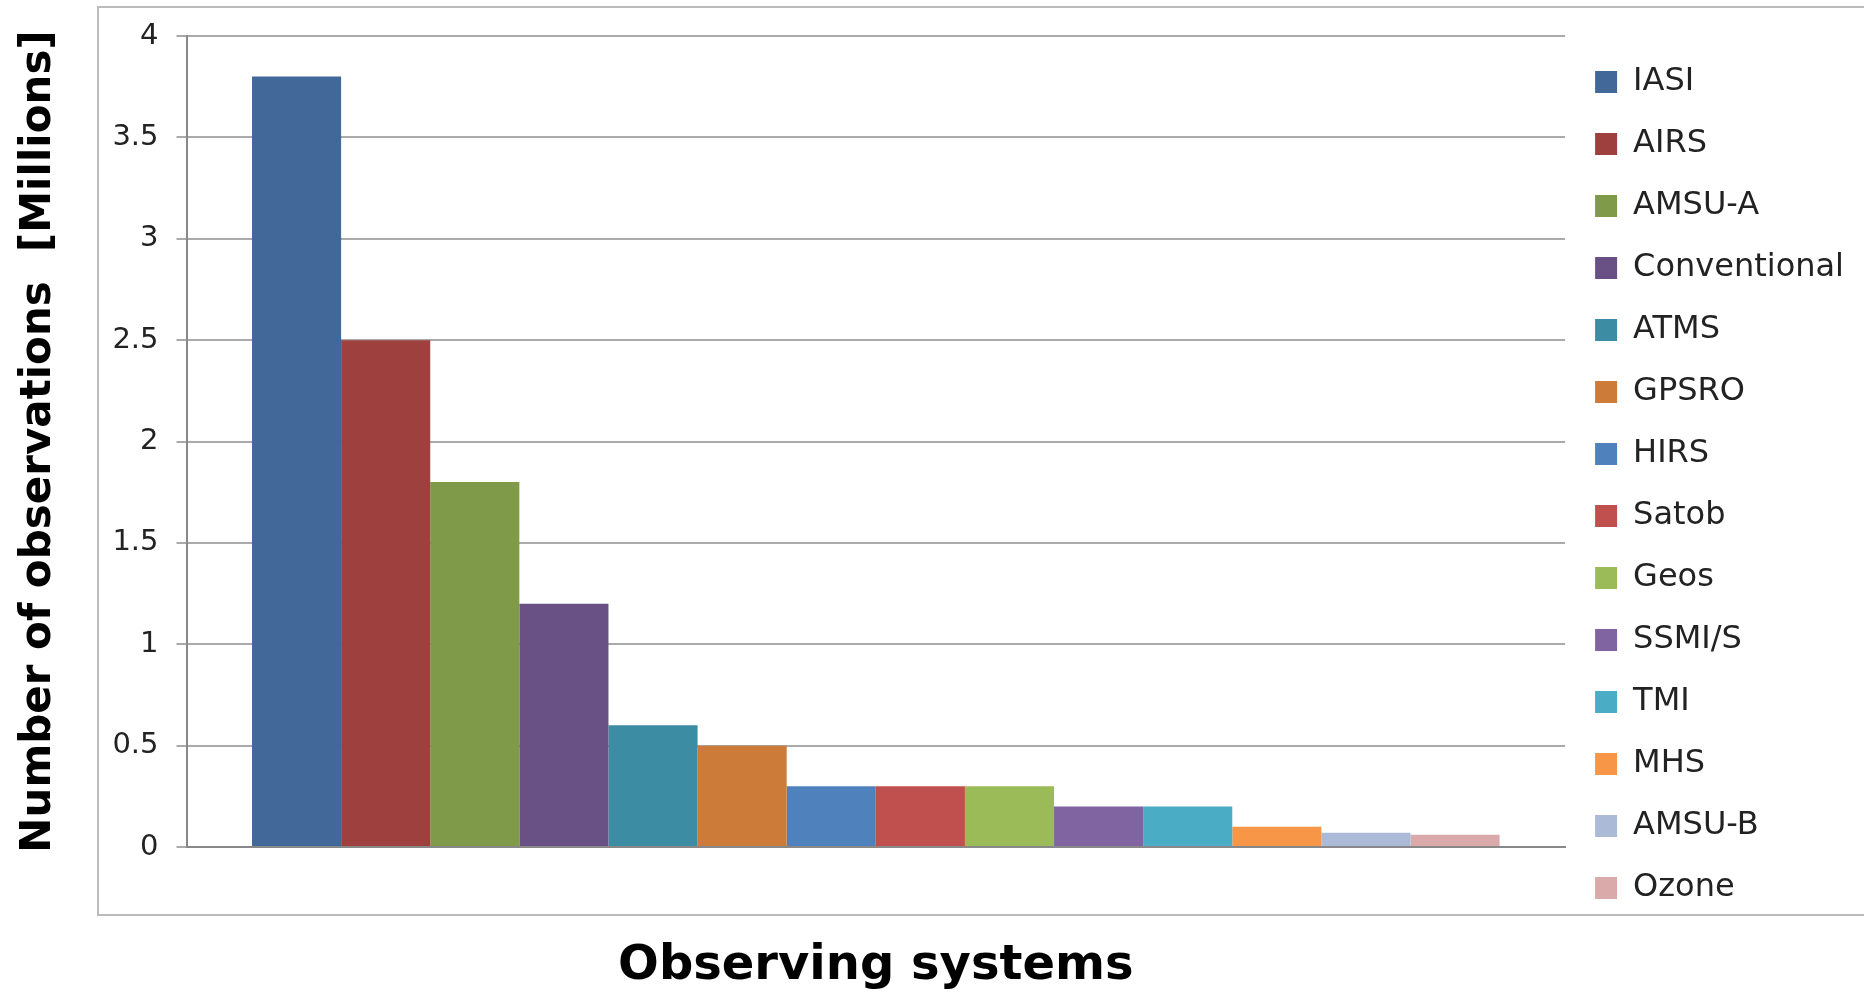 This screenshot has width=1864, height=1005. What do you see at coordinates (1673, 575) in the screenshot?
I see `legend-label: Geos` at bounding box center [1673, 575].